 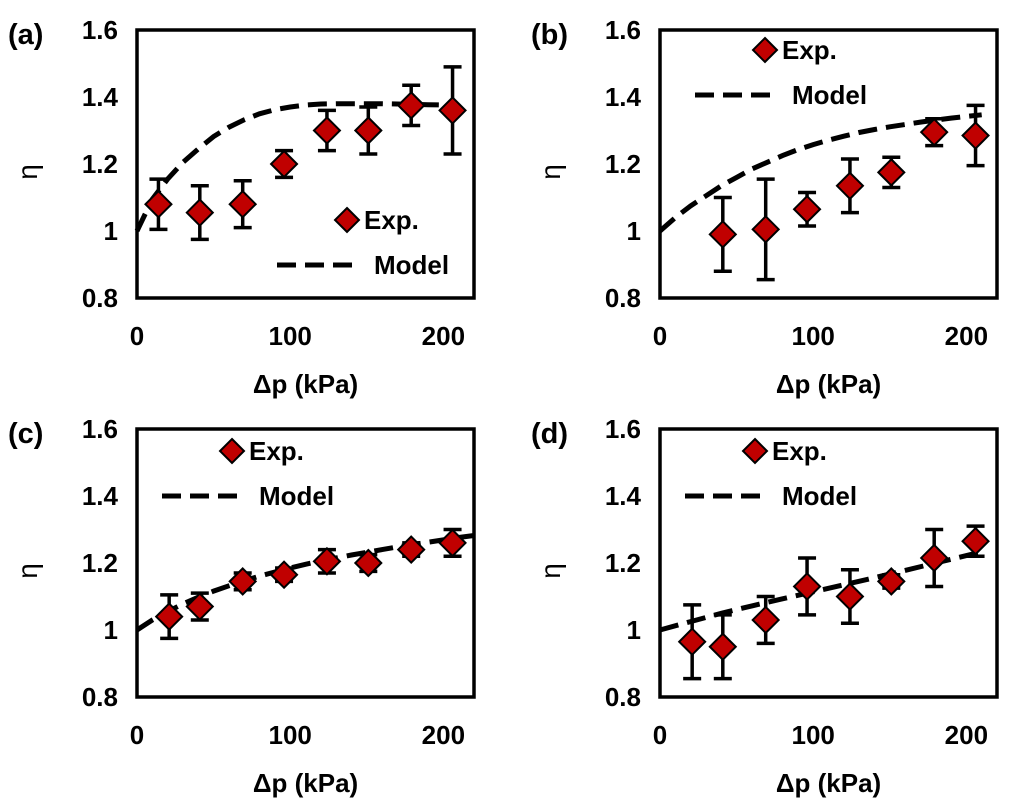 I want to click on panel-label: (c), so click(x=25, y=434).